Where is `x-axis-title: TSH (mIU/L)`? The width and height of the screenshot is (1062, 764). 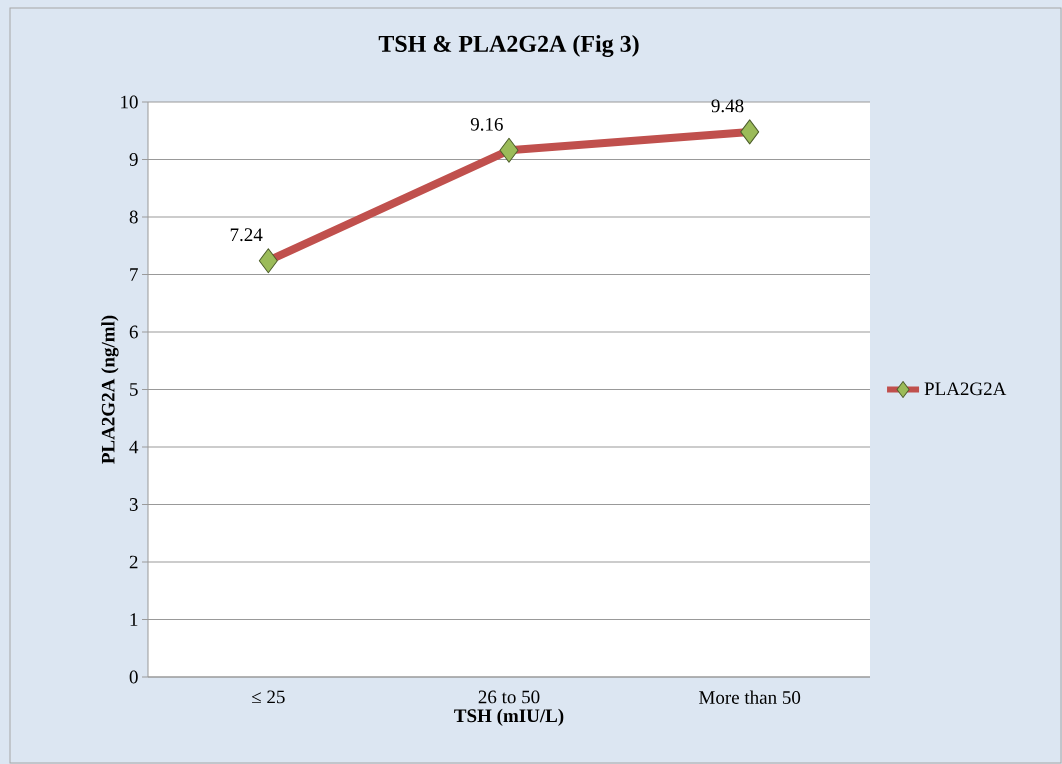 x-axis-title: TSH (mIU/L) is located at coordinates (509, 717).